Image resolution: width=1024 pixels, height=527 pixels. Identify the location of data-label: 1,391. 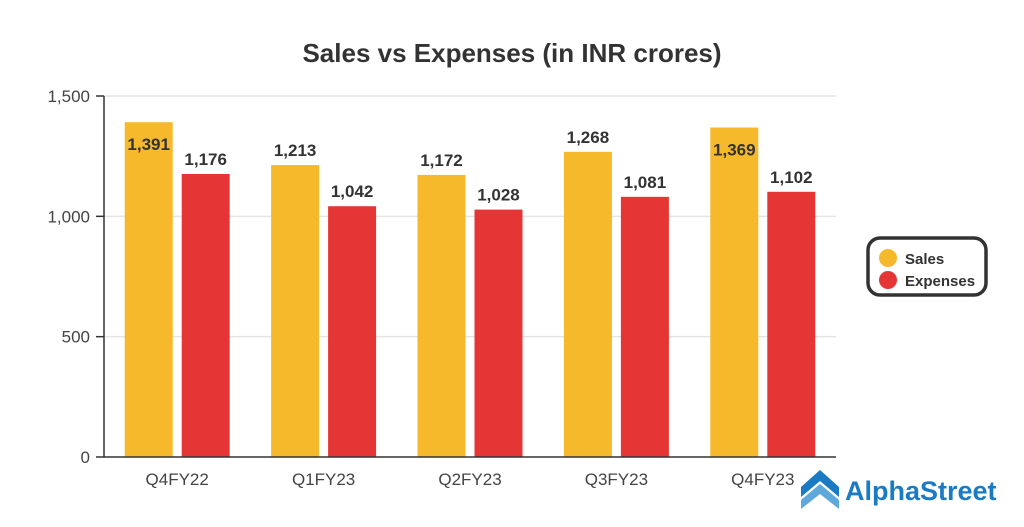
(148, 144).